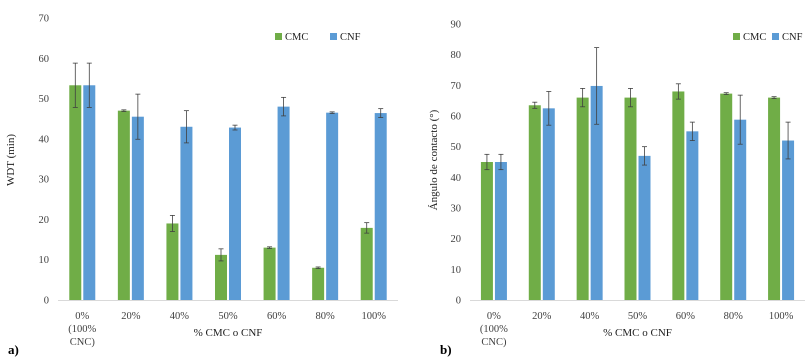  What do you see at coordinates (11, 160) in the screenshot?
I see `y-axis-title: WDT (min)` at bounding box center [11, 160].